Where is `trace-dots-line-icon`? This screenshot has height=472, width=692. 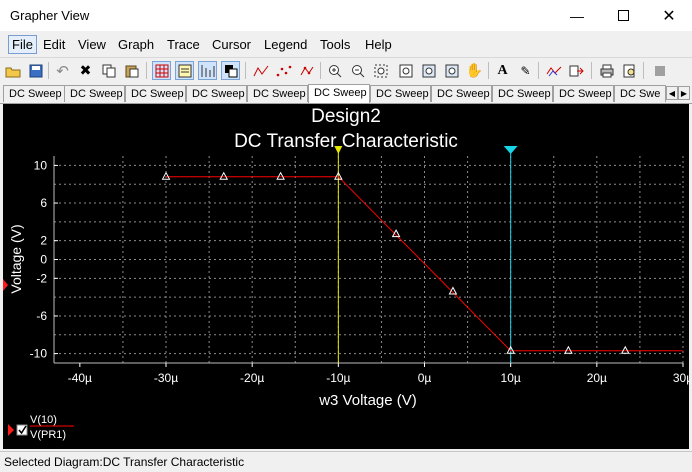
trace-dots-line-icon is located at coordinates (306, 70).